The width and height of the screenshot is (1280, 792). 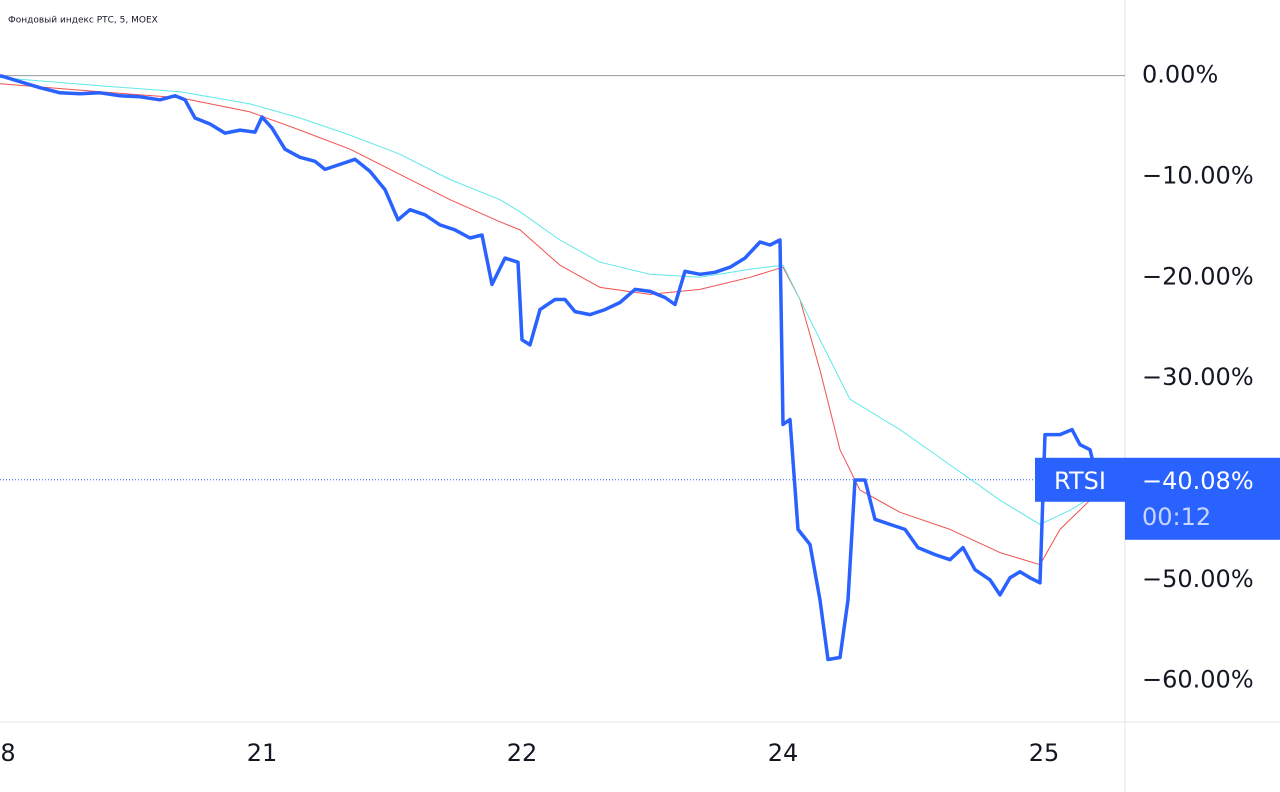 I want to click on price-label: −40.08%, so click(x=1198, y=481).